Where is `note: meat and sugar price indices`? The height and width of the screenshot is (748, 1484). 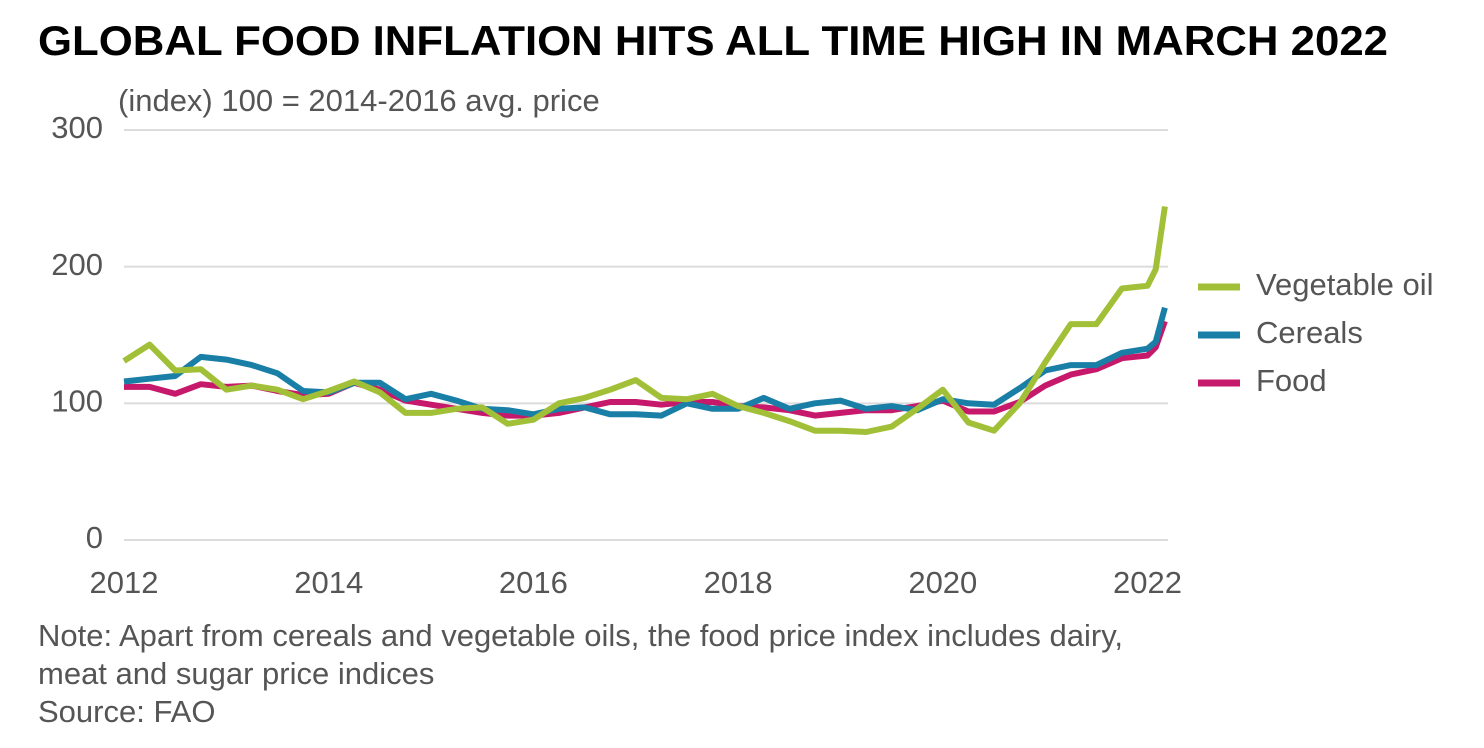
note: meat and sugar price indices is located at coordinates (236, 673).